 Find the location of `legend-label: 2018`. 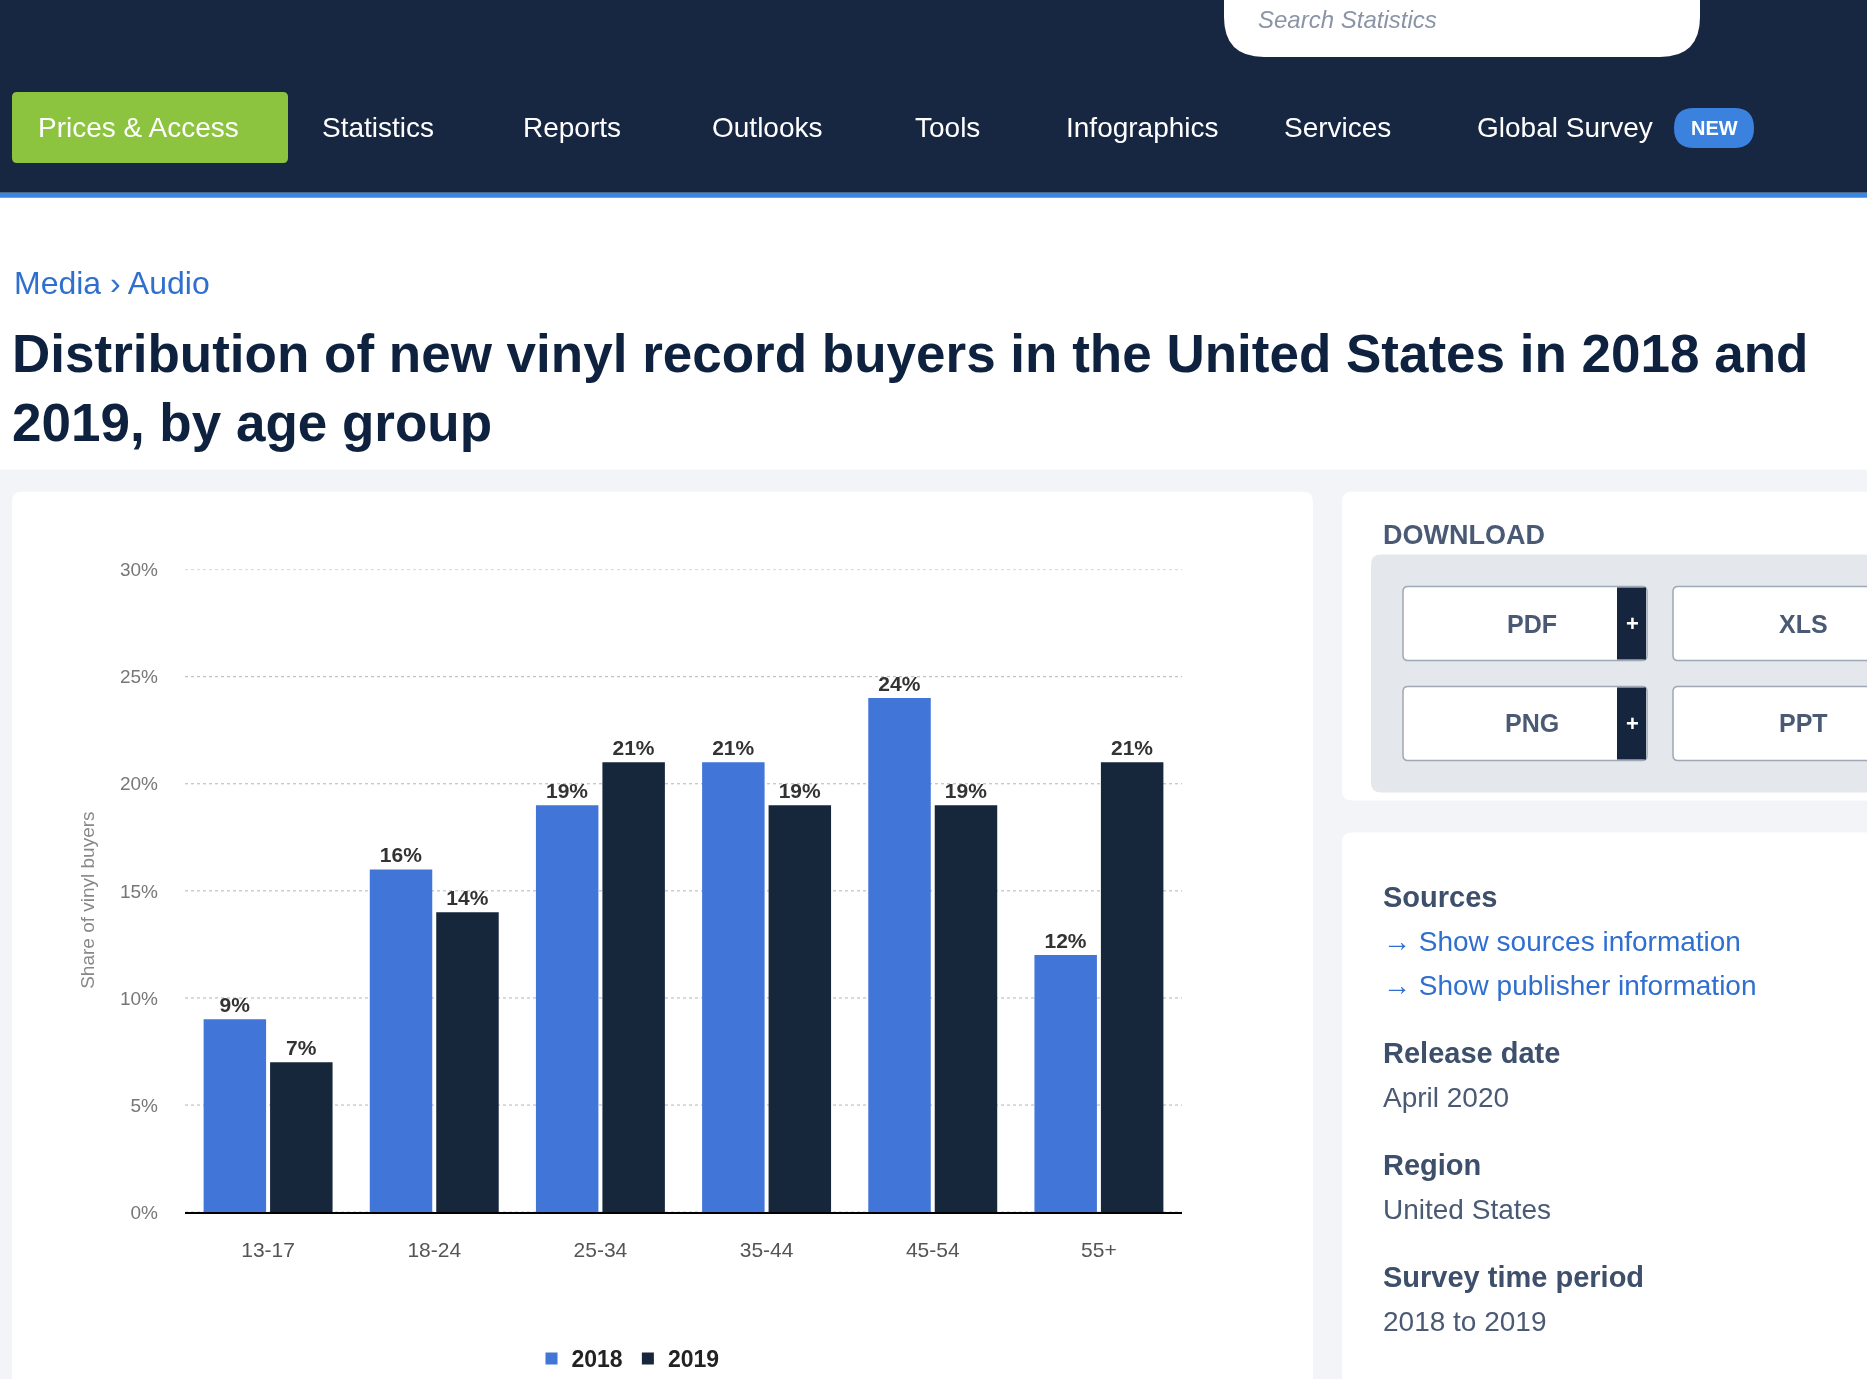

legend-label: 2018 is located at coordinates (597, 1359).